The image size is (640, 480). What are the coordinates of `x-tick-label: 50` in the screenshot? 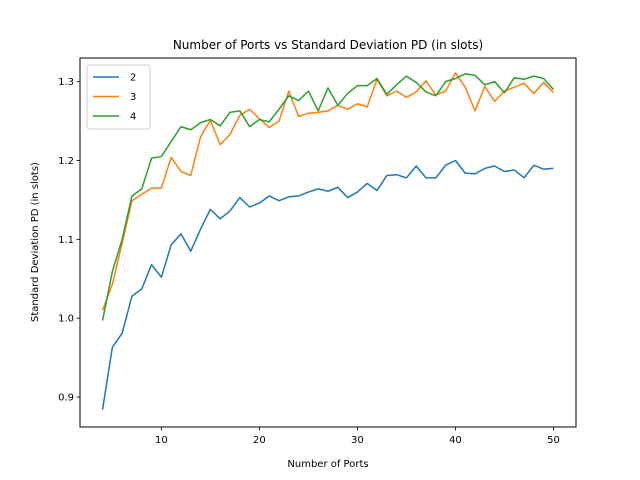 It's located at (553, 440).